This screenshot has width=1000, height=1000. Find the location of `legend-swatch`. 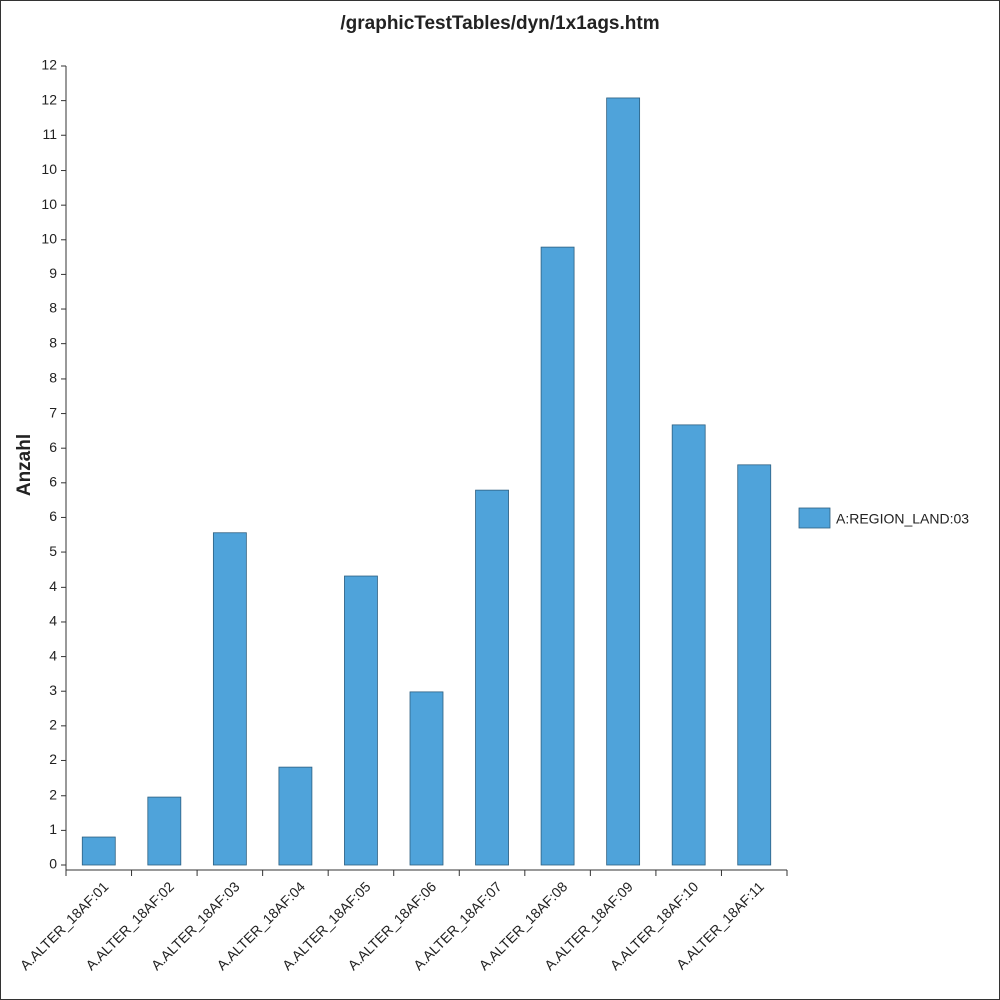

legend-swatch is located at coordinates (814, 518).